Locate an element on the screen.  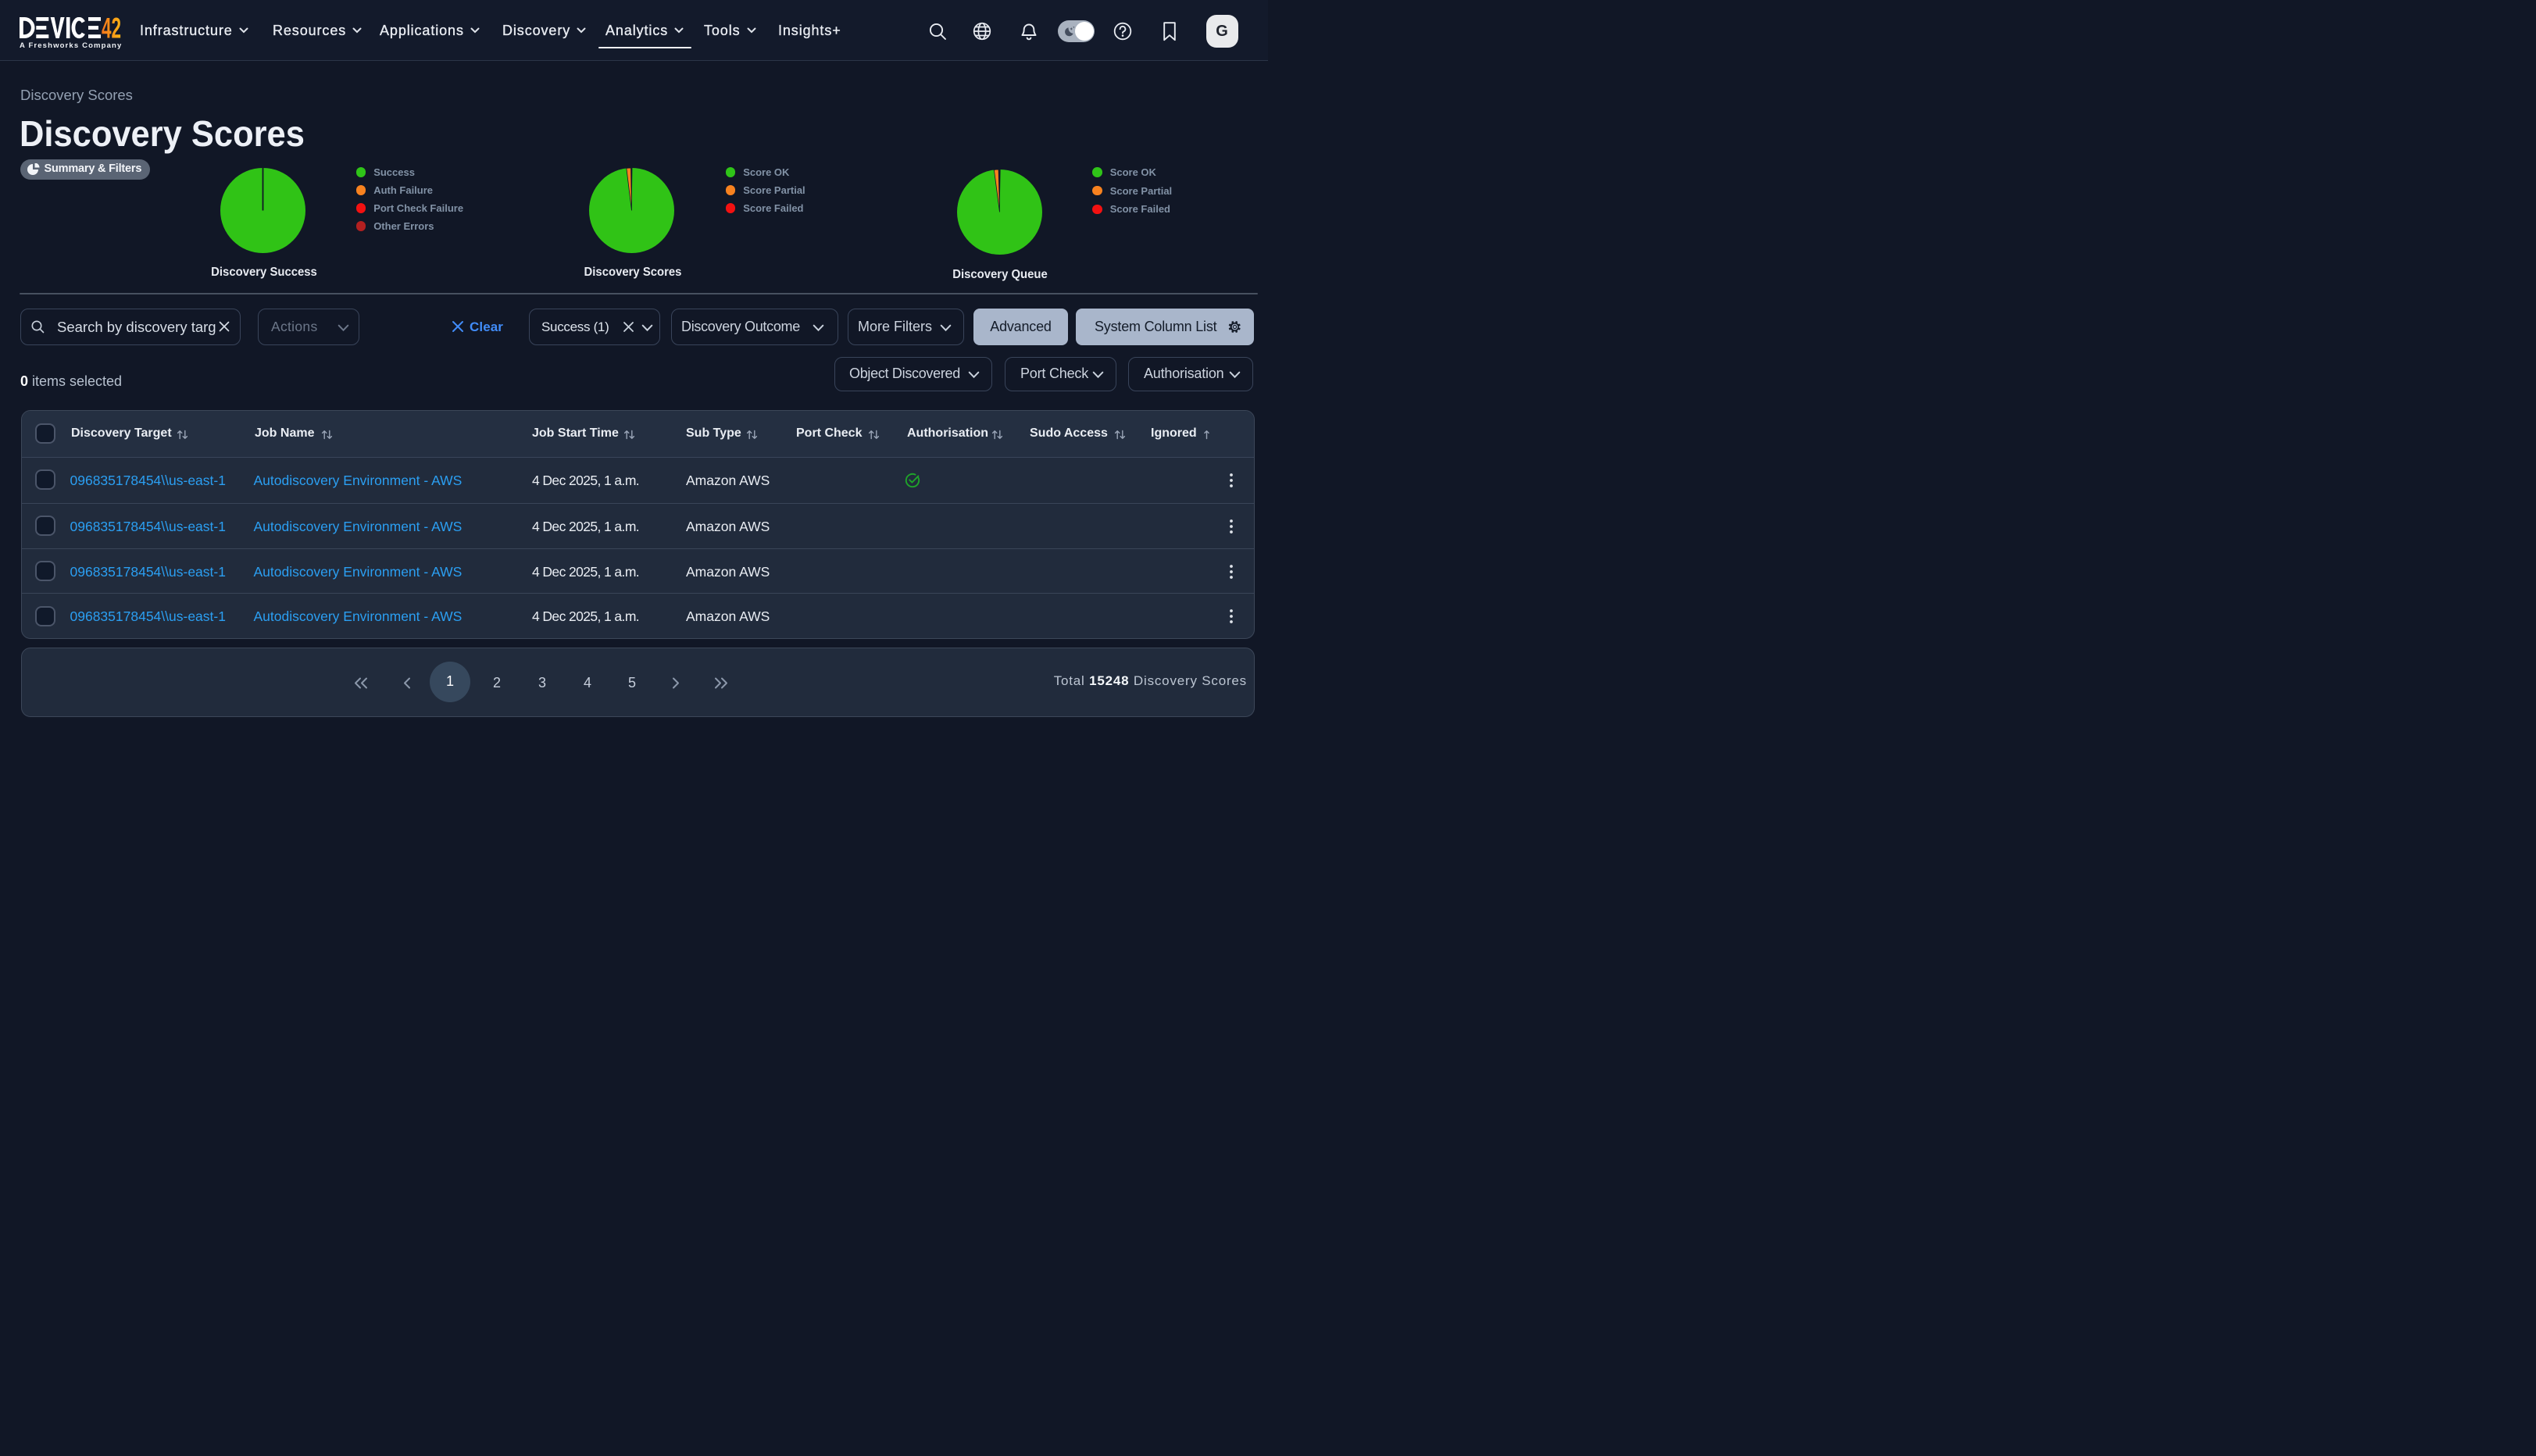
svg-text: 42 is located at coordinates (111, 28).